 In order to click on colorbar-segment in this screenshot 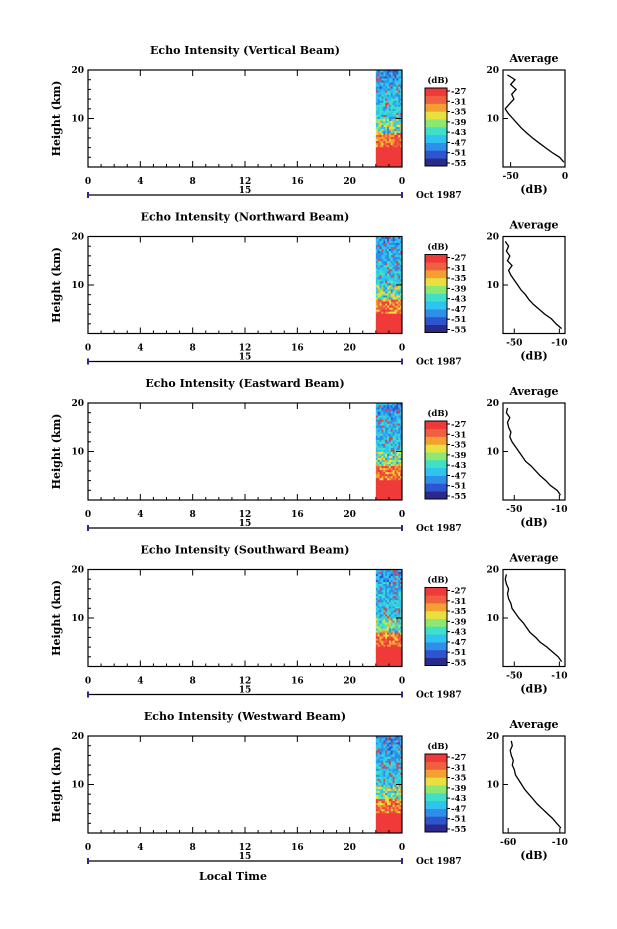, I will do `click(436, 758)`.